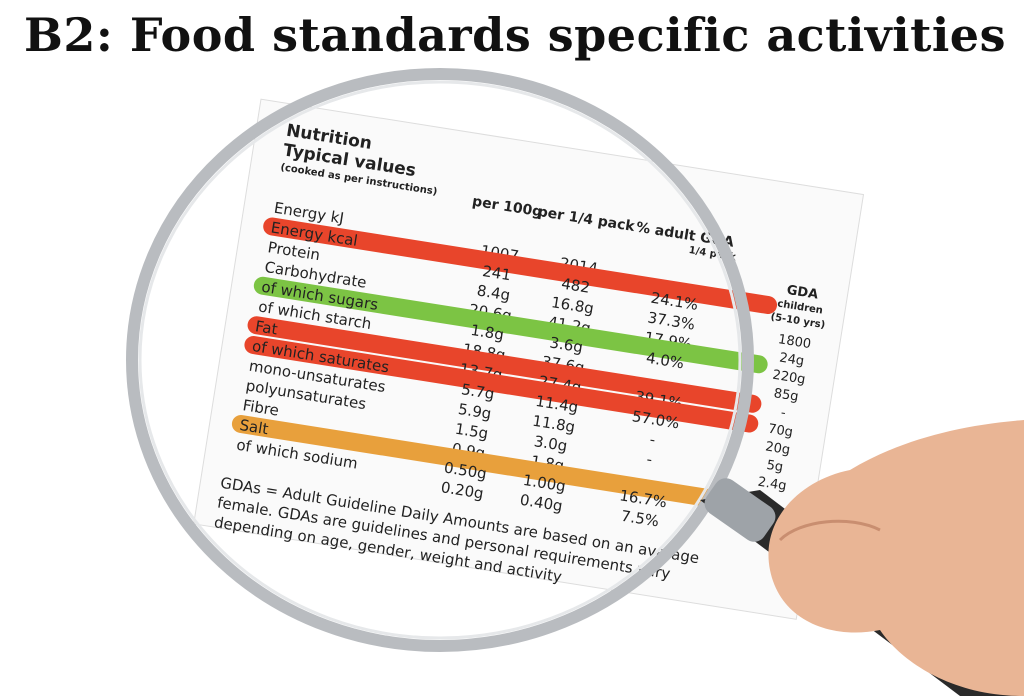 The width and height of the screenshot is (1024, 696). I want to click on hand-crease, so click(829, 530).